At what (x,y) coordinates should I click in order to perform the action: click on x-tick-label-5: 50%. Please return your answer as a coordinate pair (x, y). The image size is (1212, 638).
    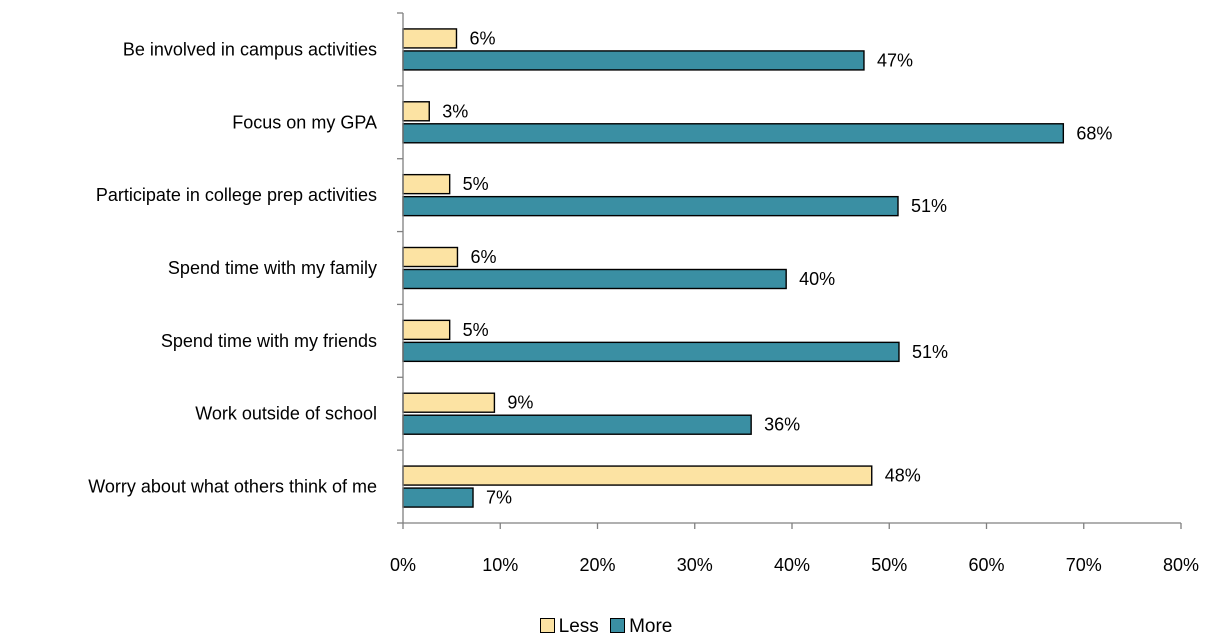
    Looking at the image, I should click on (889, 565).